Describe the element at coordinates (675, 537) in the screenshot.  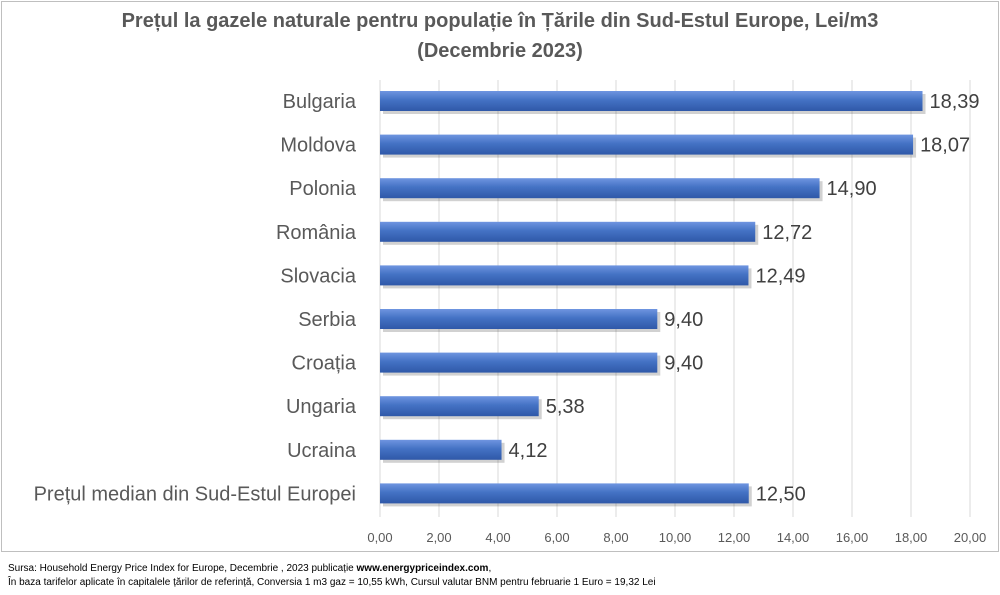
I see `x-tick-label: 10,00` at that location.